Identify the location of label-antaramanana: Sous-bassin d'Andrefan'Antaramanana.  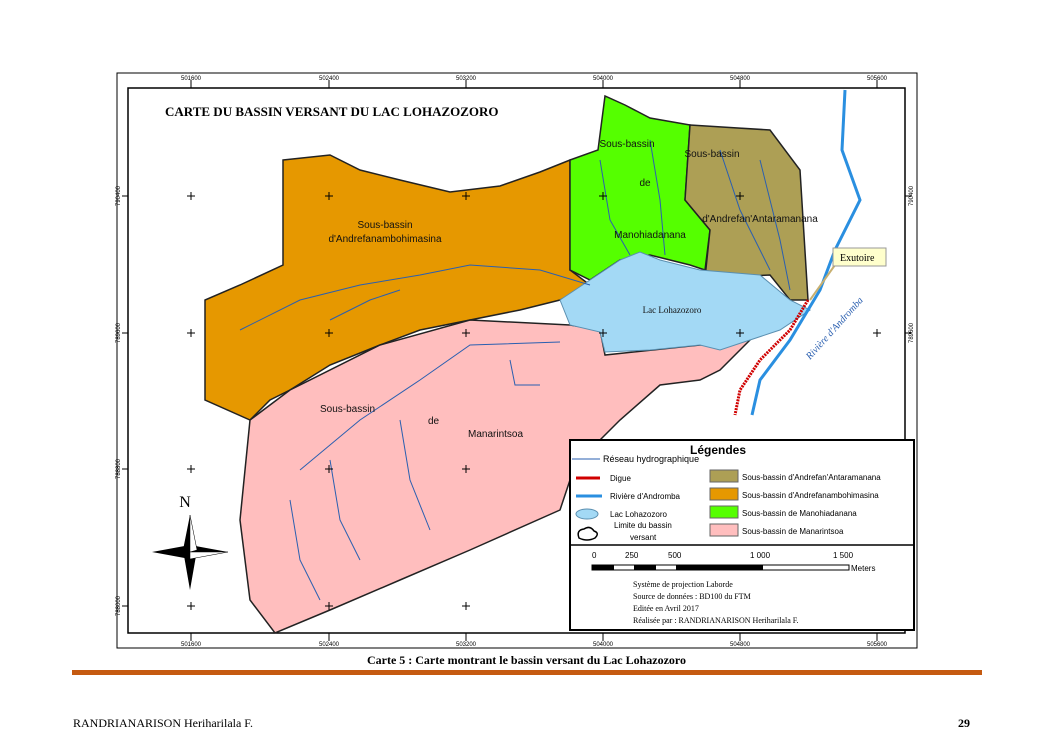
(751, 187).